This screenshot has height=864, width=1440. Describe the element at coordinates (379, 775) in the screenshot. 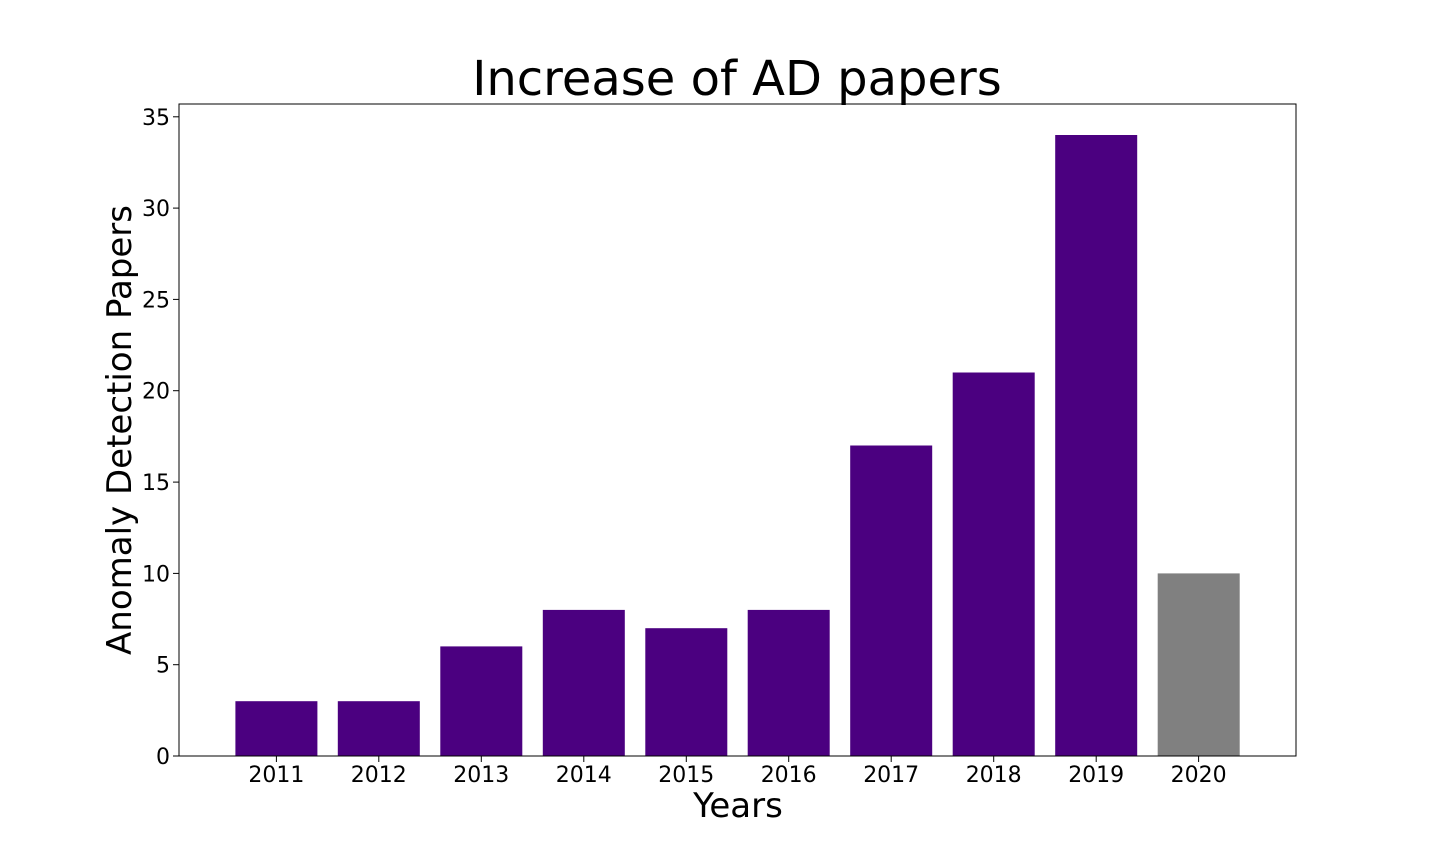

I see `x-tick-label-2012: 2012` at that location.